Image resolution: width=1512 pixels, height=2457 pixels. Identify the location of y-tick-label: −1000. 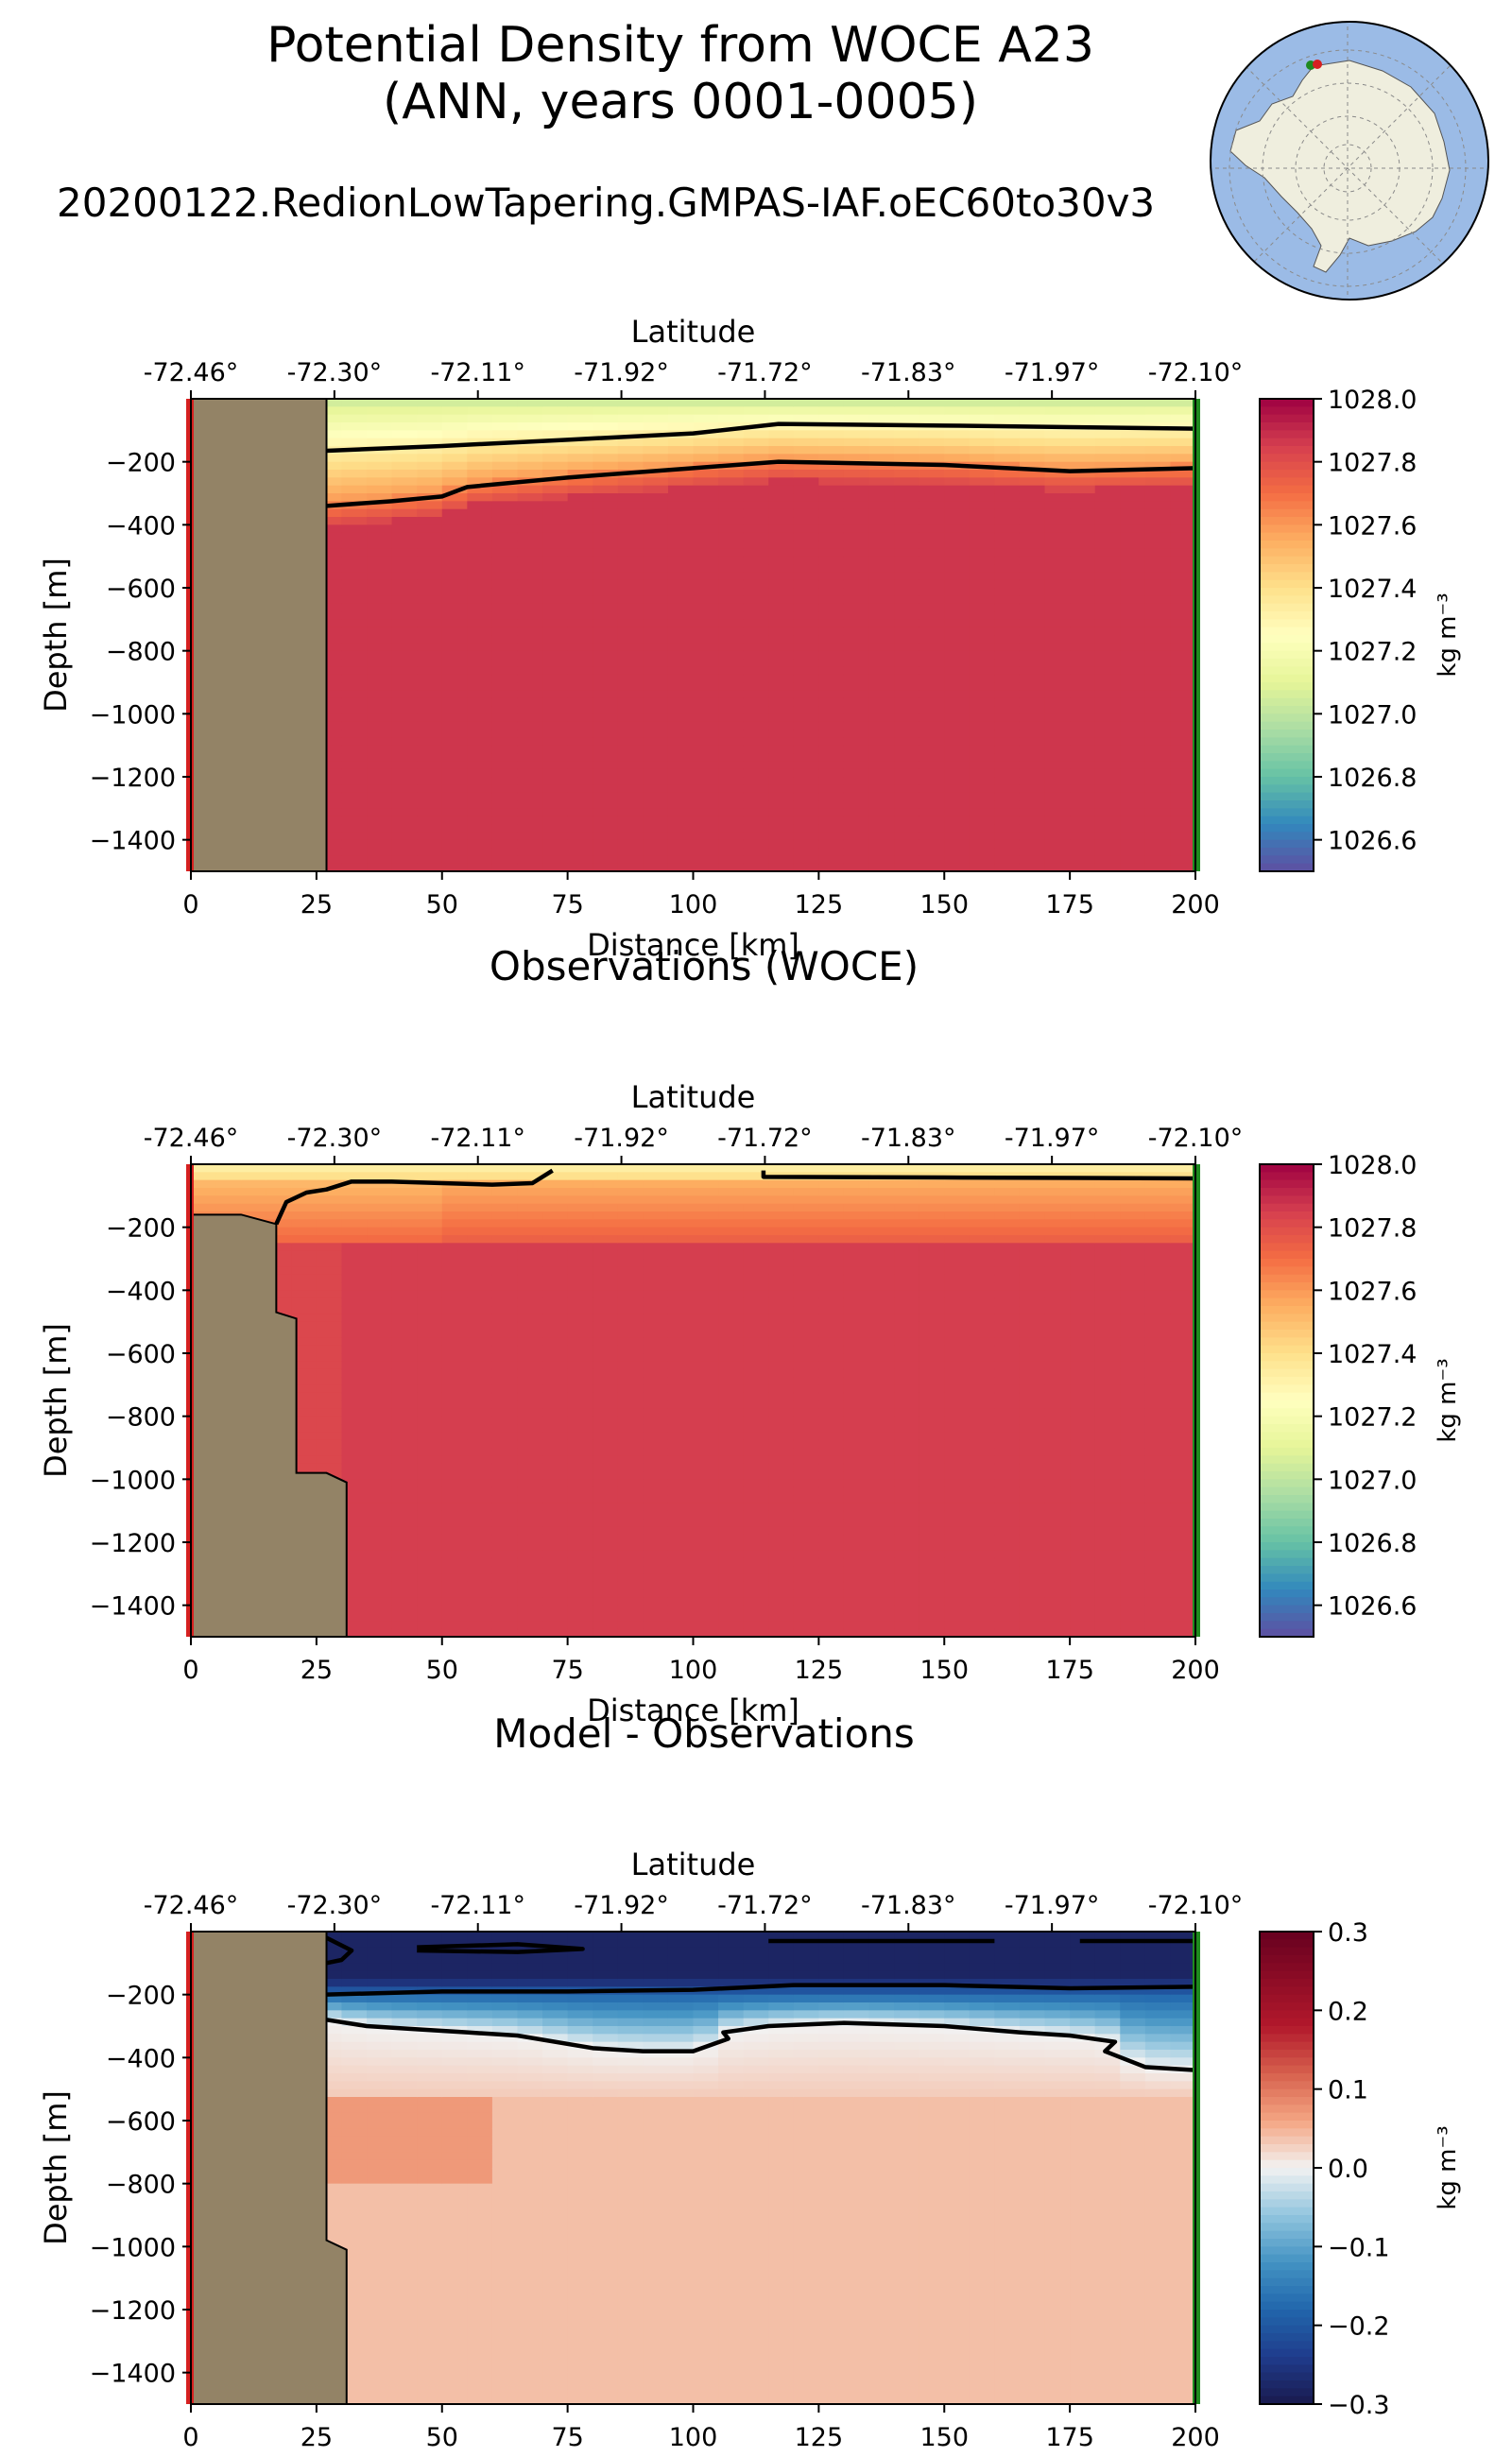
(133, 1480).